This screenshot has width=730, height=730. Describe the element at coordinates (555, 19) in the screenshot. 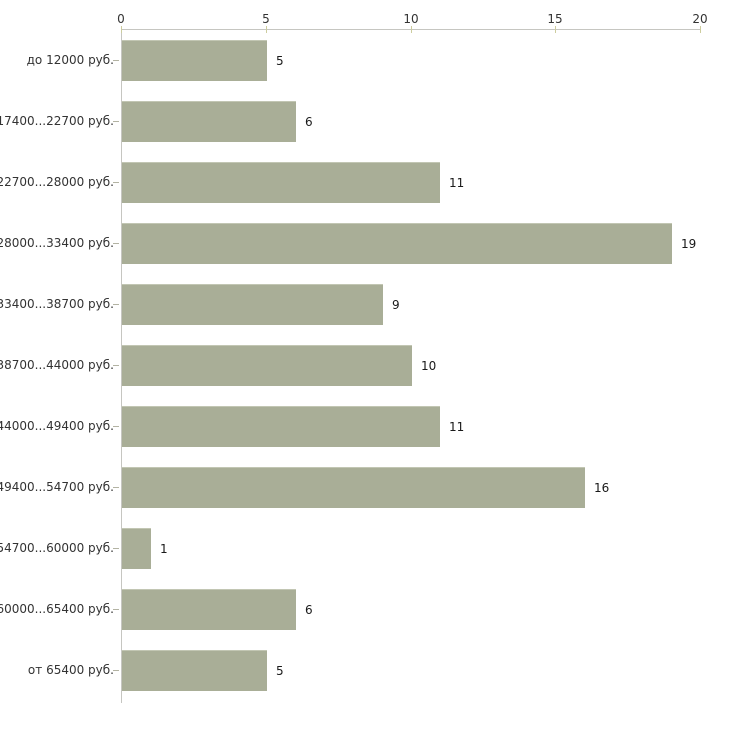

I see `x-axis-tick-label: 15` at that location.